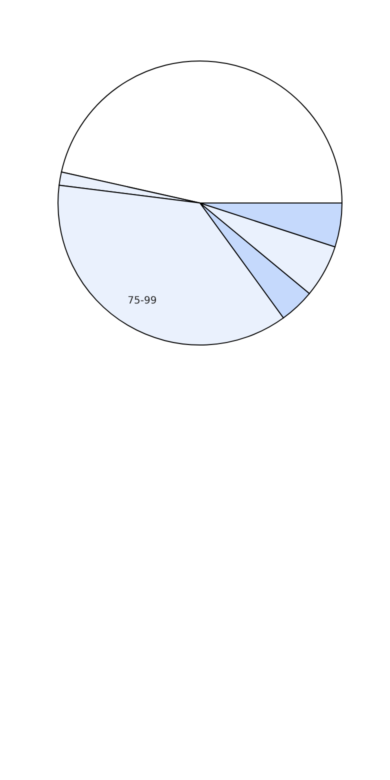  Describe the element at coordinates (142, 300) in the screenshot. I see `slice-label: 75-99` at that location.